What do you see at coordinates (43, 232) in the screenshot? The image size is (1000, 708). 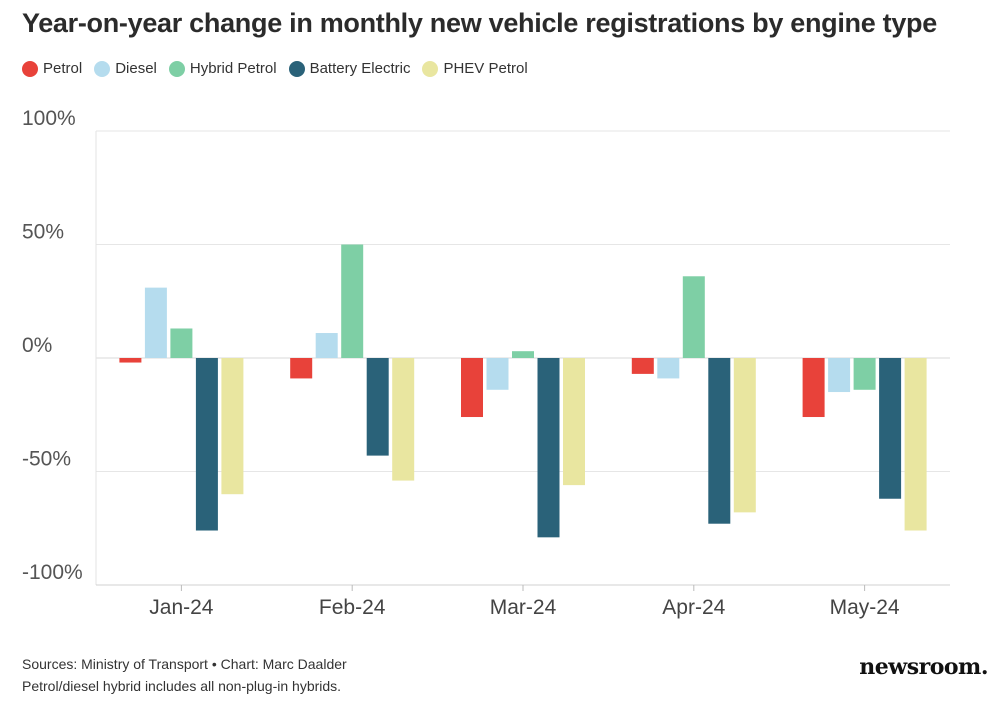 I see `y-tick-label: 50%` at bounding box center [43, 232].